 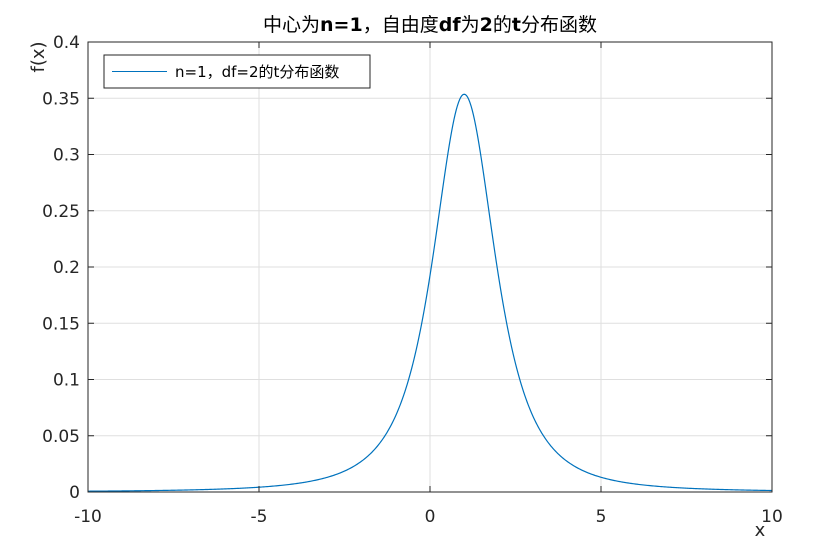 I want to click on y-tick-label: 0.4, so click(x=66, y=43).